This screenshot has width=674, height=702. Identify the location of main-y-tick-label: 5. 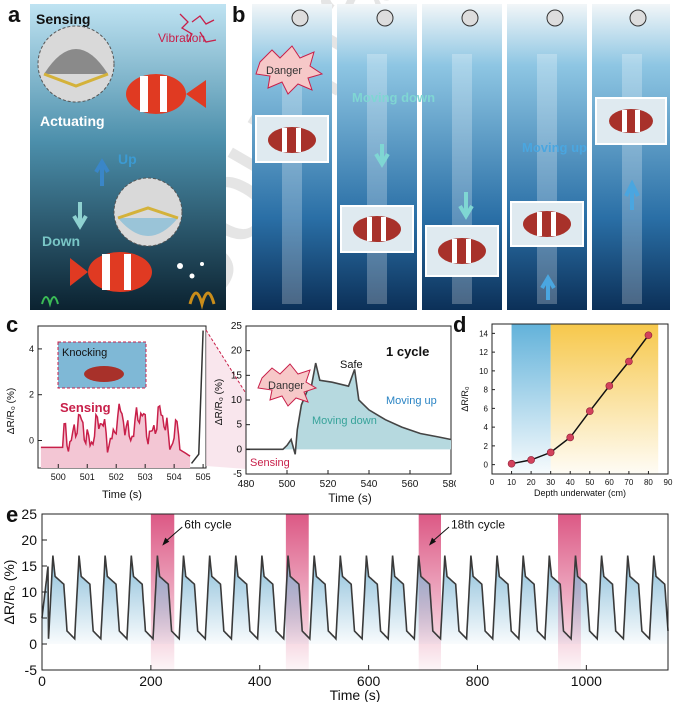
(239, 425).